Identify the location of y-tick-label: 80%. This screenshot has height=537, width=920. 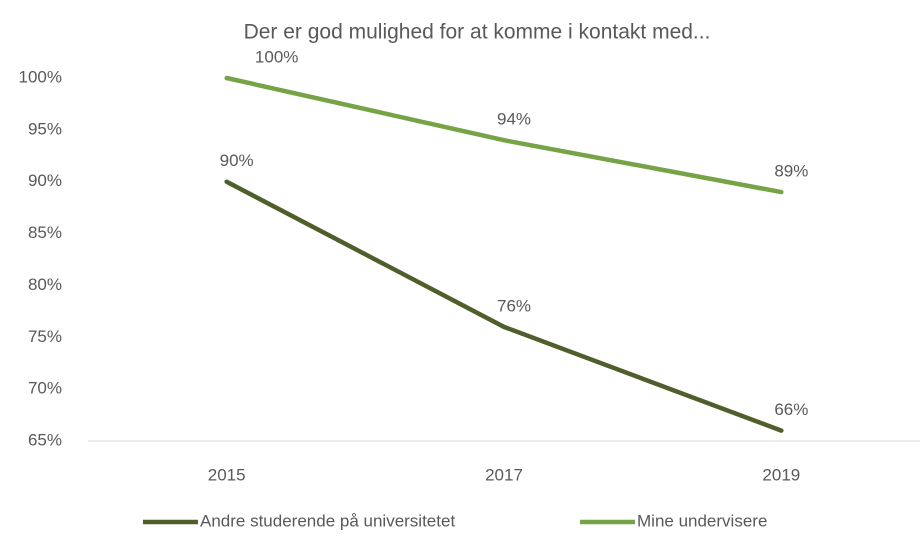
(45, 284).